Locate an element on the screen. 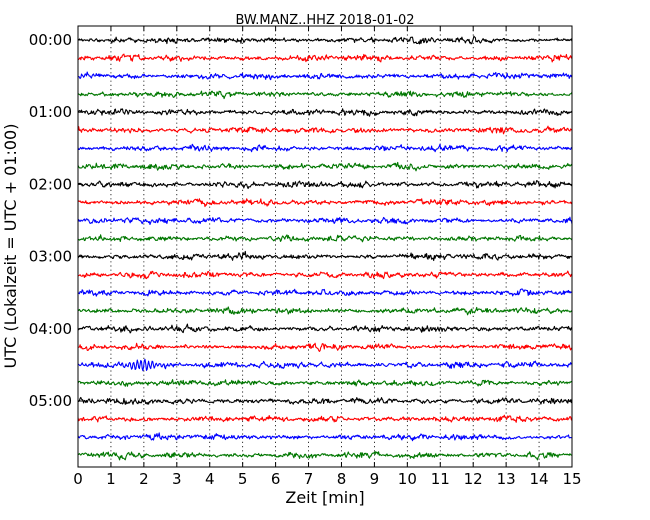 This screenshot has width=650, height=520. y-tick-label: 05:00 is located at coordinates (50, 401).